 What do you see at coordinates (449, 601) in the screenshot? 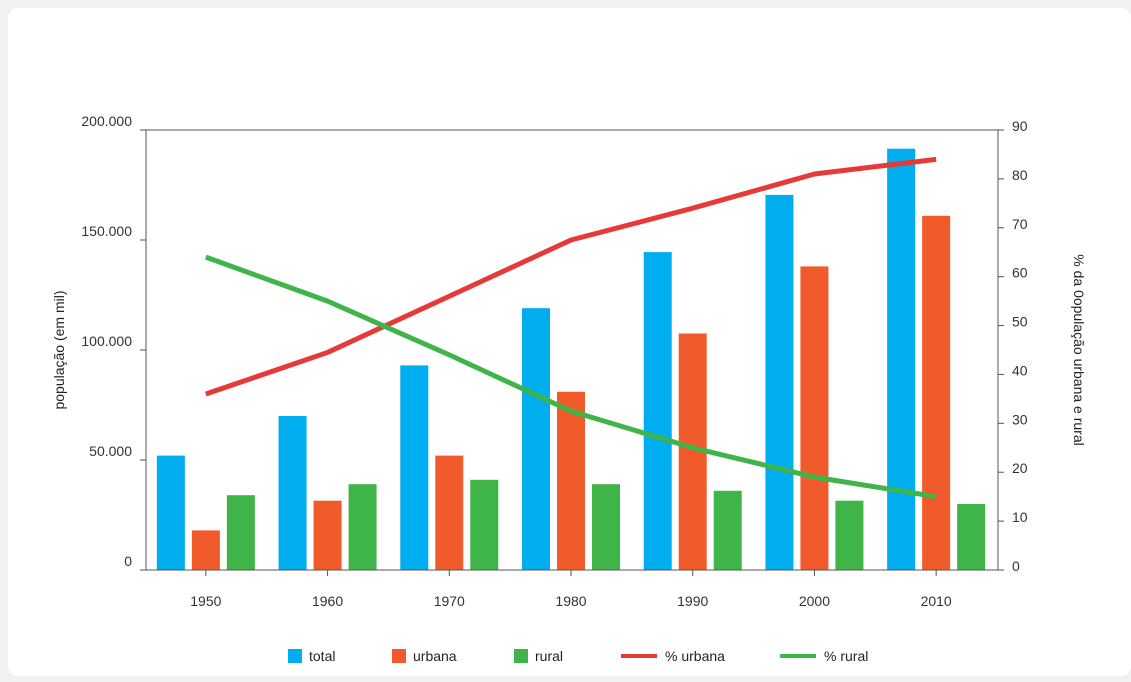
I see `x-tick-label: 1970` at bounding box center [449, 601].